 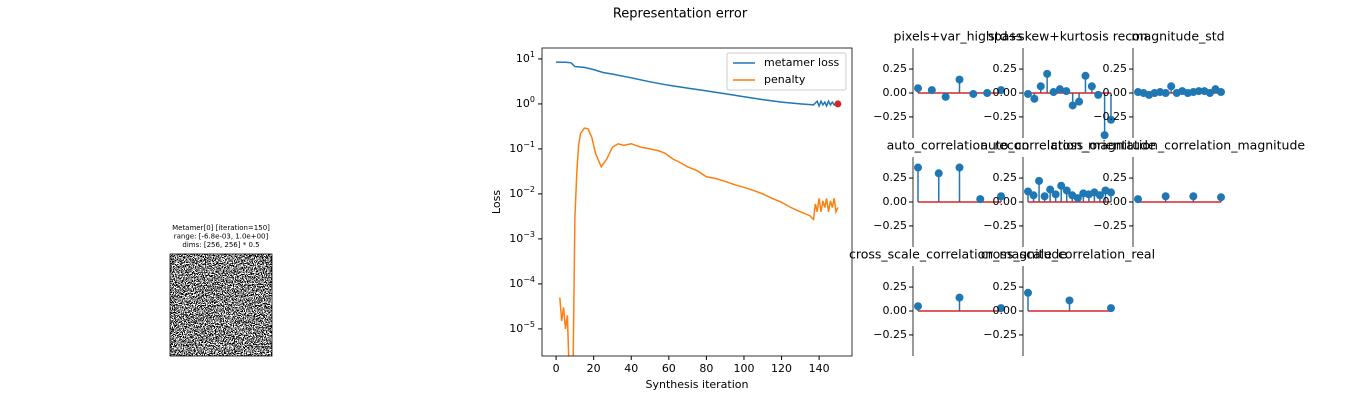 I want to click on tick-exponent: −2, so click(x=529, y=188).